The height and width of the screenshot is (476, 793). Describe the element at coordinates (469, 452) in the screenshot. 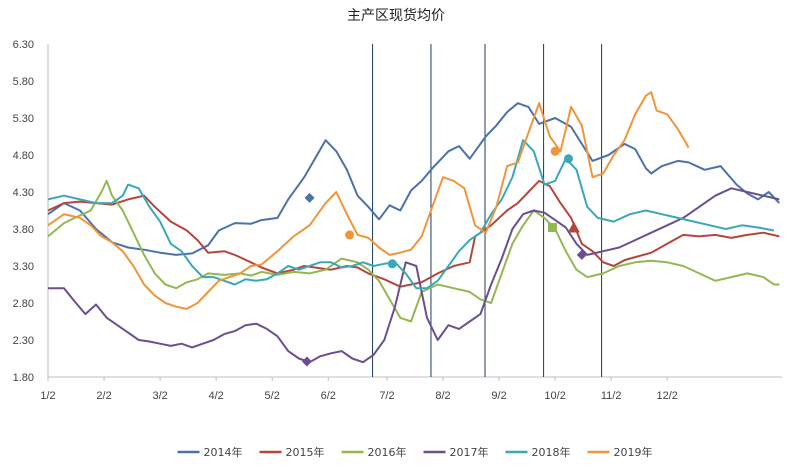

I see `legend-label: 2017年` at that location.